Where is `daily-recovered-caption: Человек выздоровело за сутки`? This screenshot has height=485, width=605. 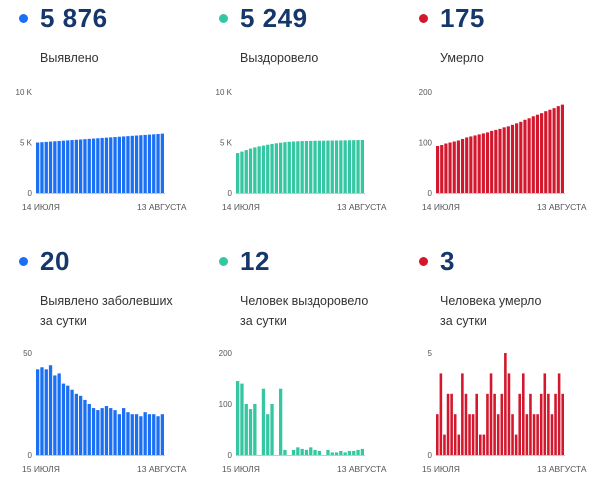 daily-recovered-caption: Человек выздоровело за сутки is located at coordinates (304, 311).